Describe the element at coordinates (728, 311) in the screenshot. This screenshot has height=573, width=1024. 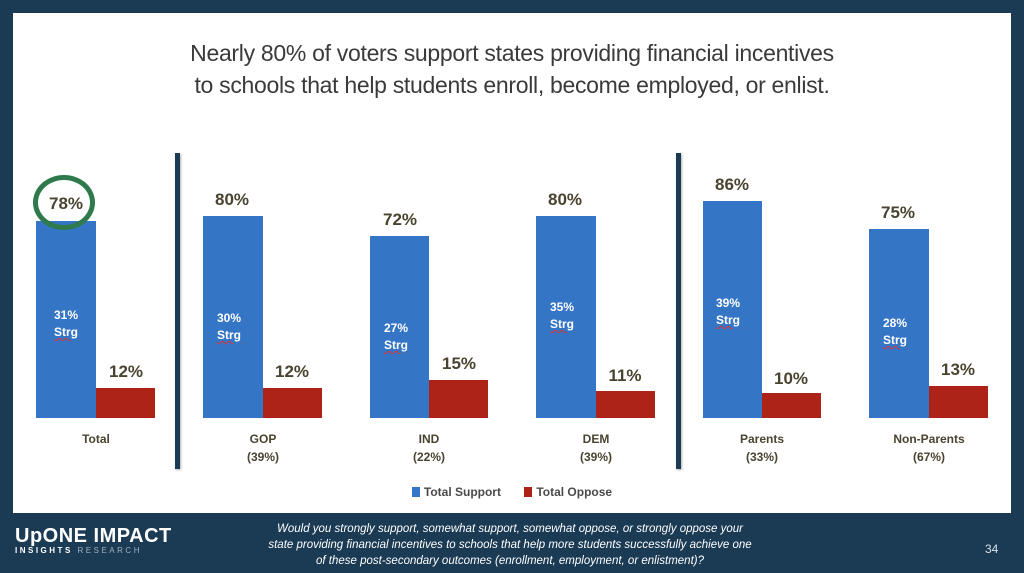
I see `strong-support-label: 39% Strg` at that location.